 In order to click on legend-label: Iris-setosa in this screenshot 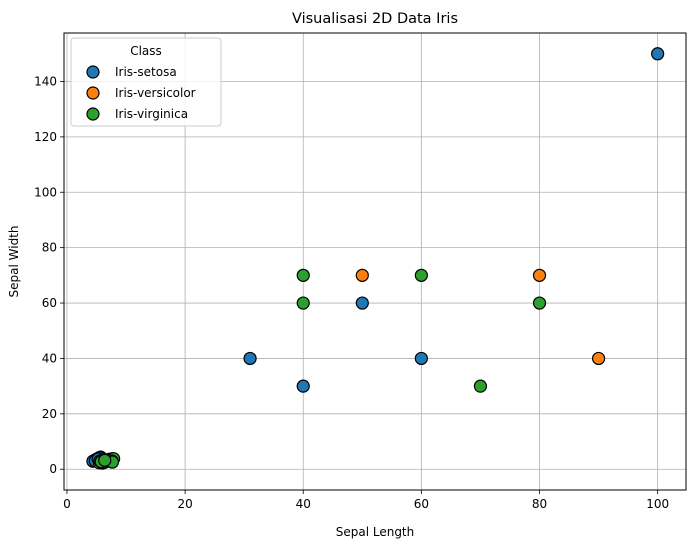, I will do `click(146, 72)`.